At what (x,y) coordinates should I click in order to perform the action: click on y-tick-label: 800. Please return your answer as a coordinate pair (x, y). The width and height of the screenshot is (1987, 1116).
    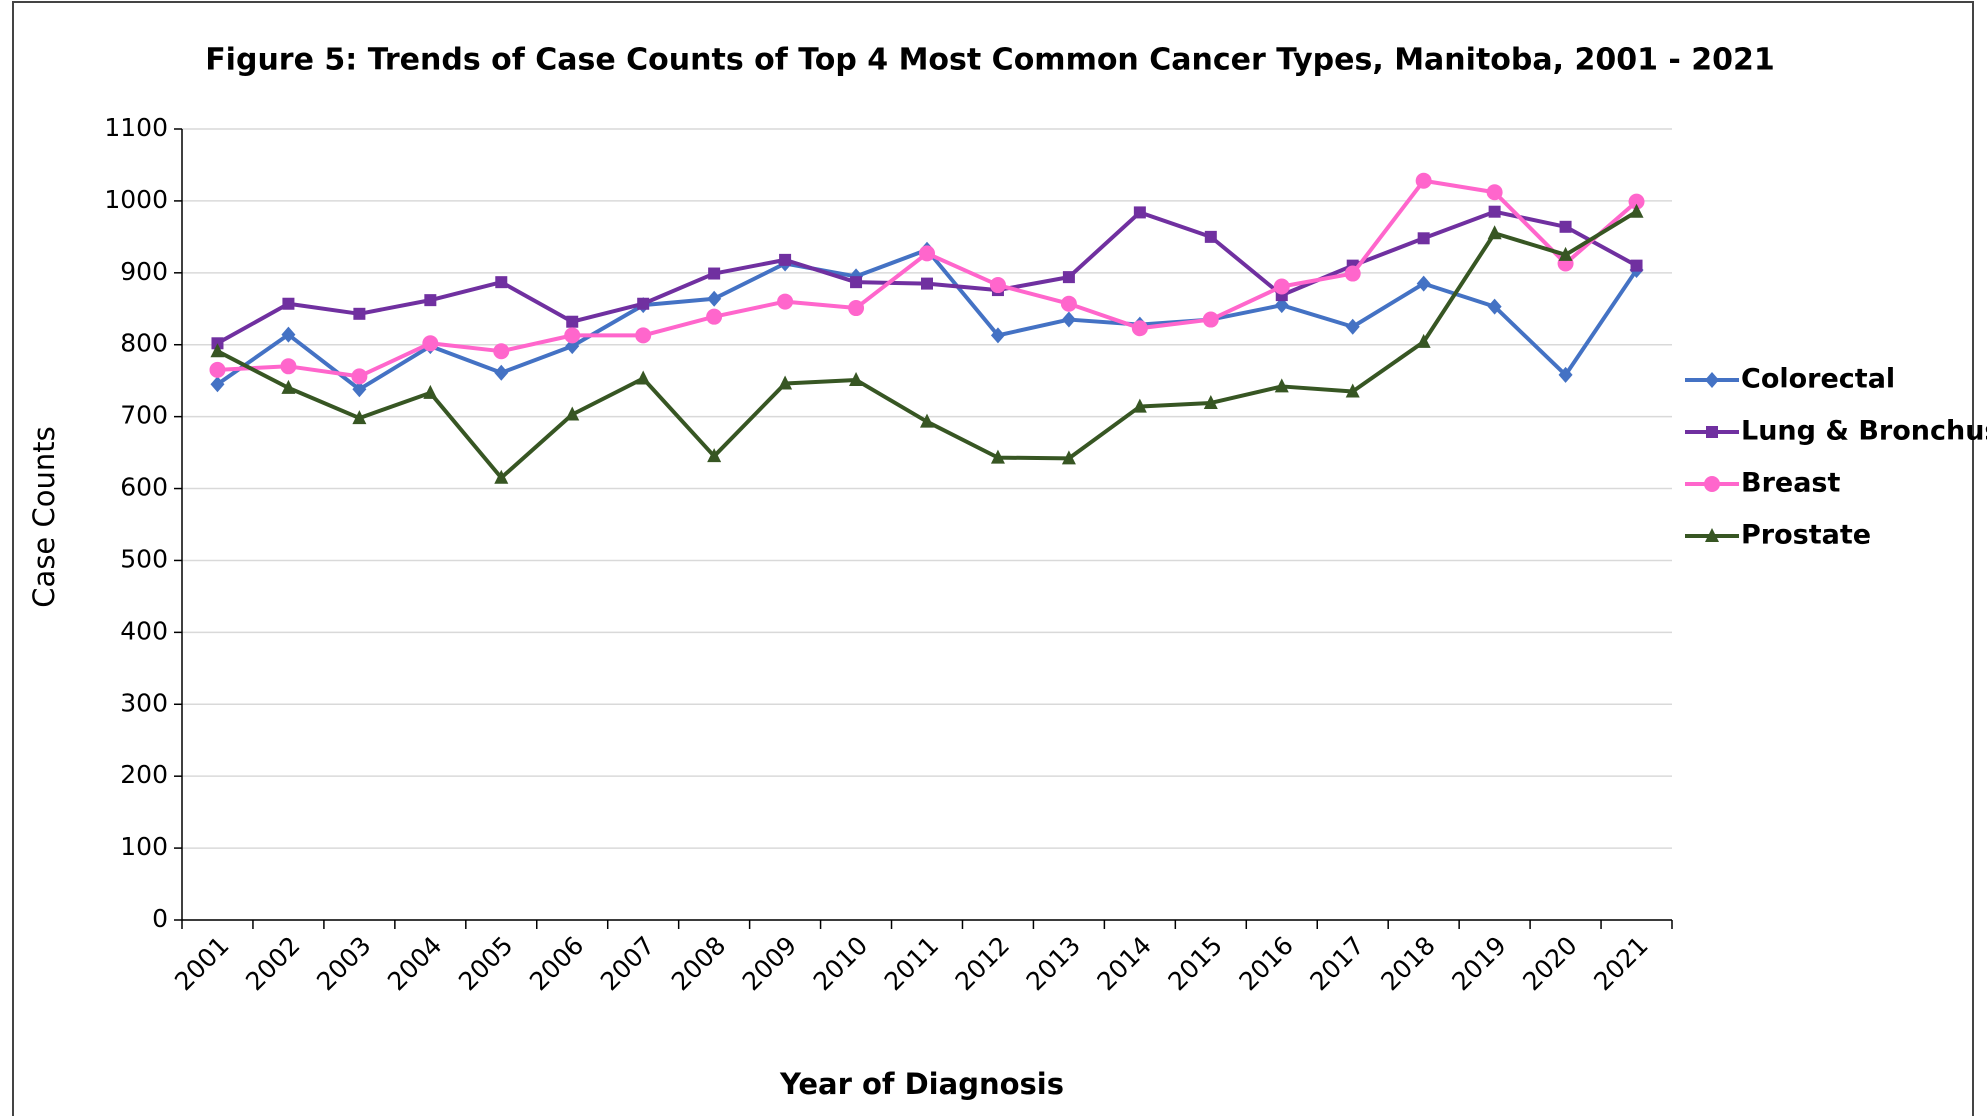
    Looking at the image, I should click on (144, 343).